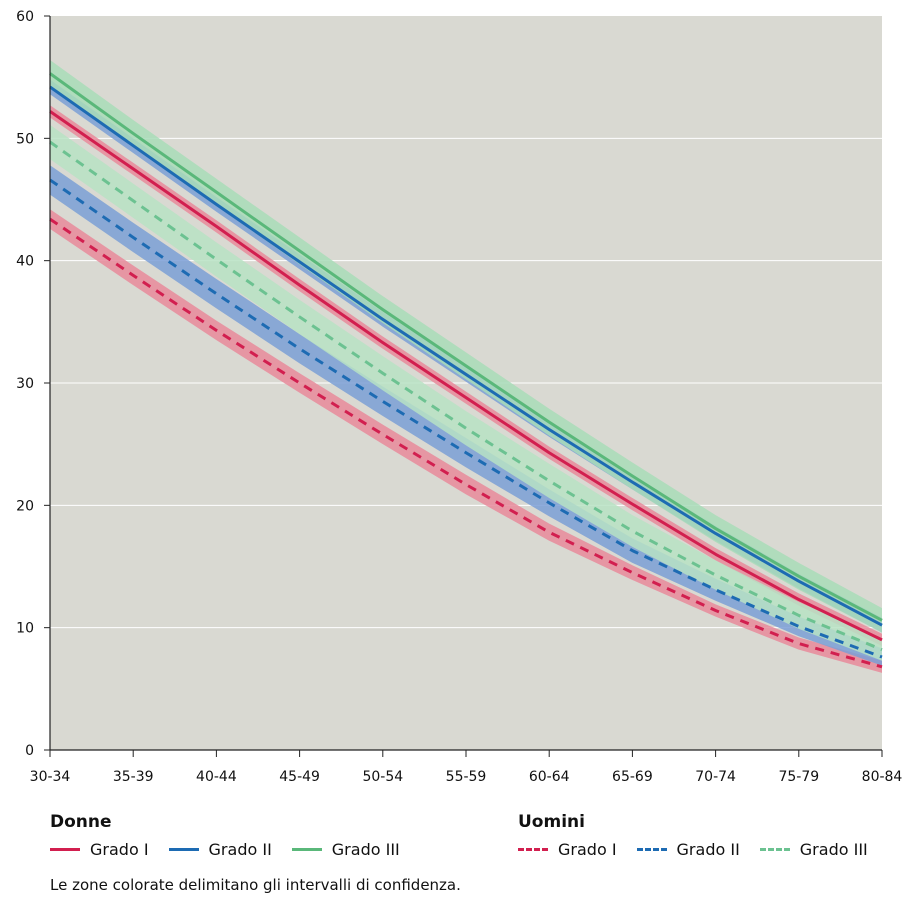 This screenshot has width=918, height=901. What do you see at coordinates (693, 837) in the screenshot?
I see `legend-uomini: Uomini Grado I Grado II Grado III` at bounding box center [693, 837].